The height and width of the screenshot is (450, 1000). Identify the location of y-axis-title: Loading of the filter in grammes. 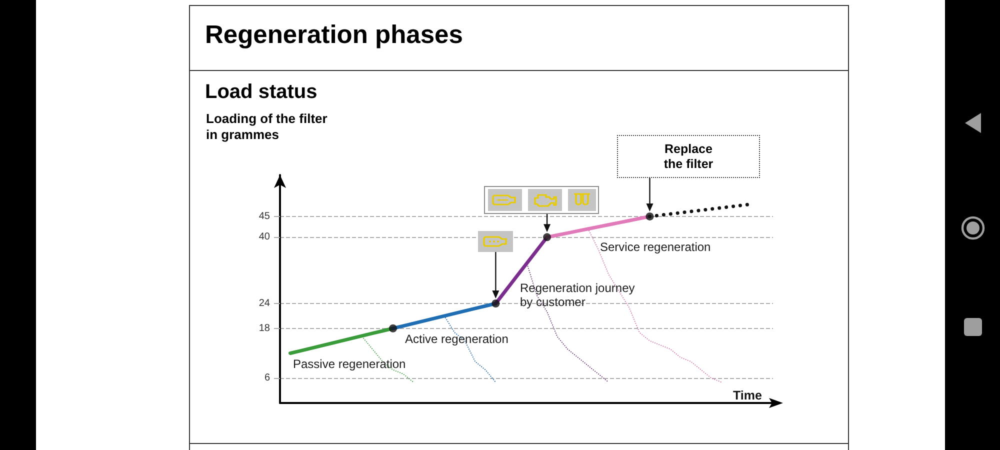
(267, 126).